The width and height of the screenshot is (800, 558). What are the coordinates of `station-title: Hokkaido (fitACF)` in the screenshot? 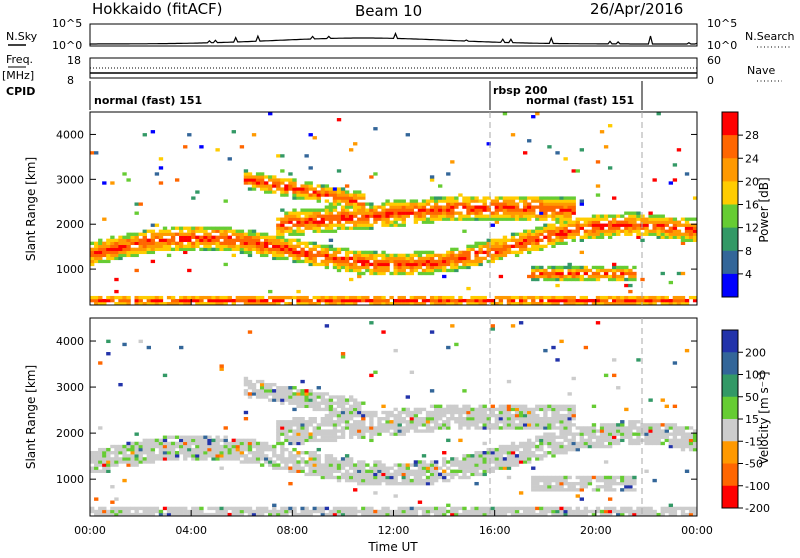 It's located at (157, 9).